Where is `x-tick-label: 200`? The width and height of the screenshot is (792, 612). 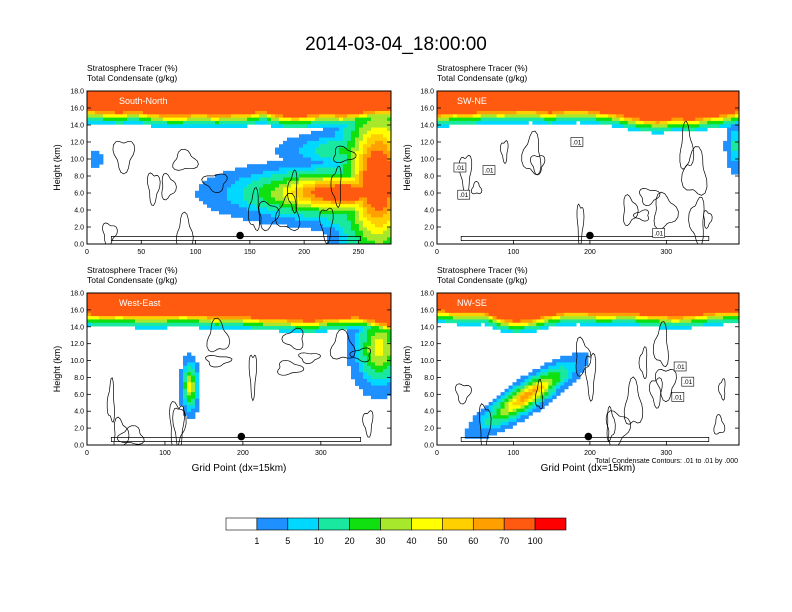
x-tick-label: 200 is located at coordinates (590, 252).